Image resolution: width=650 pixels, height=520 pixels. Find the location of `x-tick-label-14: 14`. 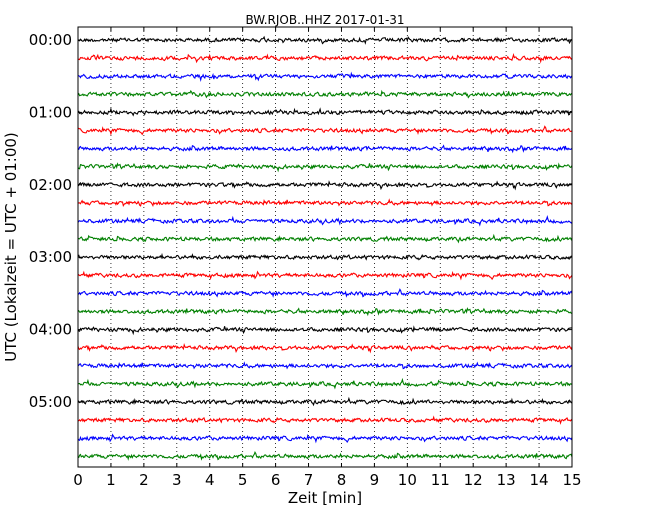

x-tick-label-14: 14 is located at coordinates (539, 480).